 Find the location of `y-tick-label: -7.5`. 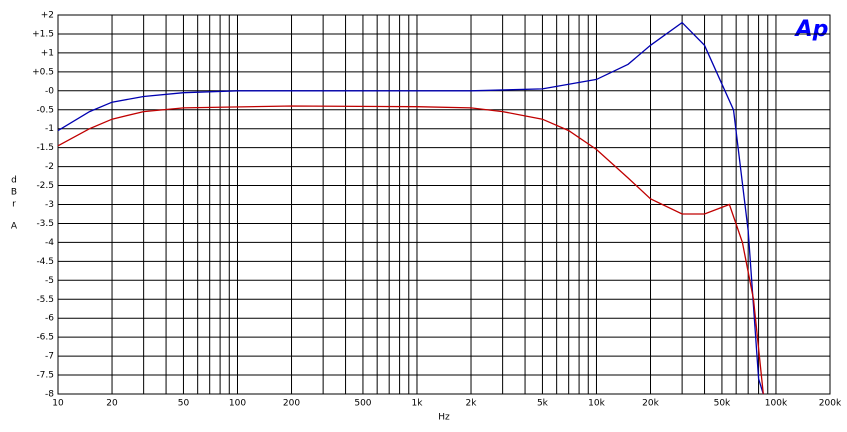

y-tick-label: -7.5 is located at coordinates (45, 376).